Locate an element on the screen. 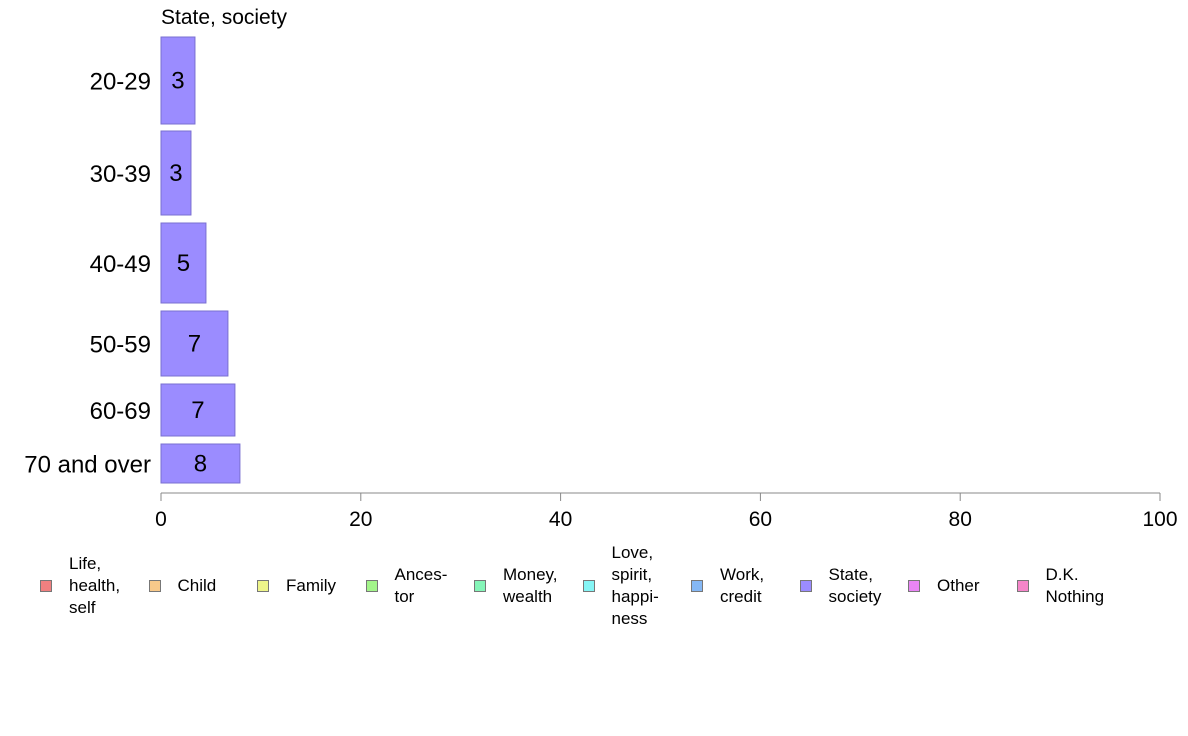  legend-item: Other is located at coordinates (944, 586).